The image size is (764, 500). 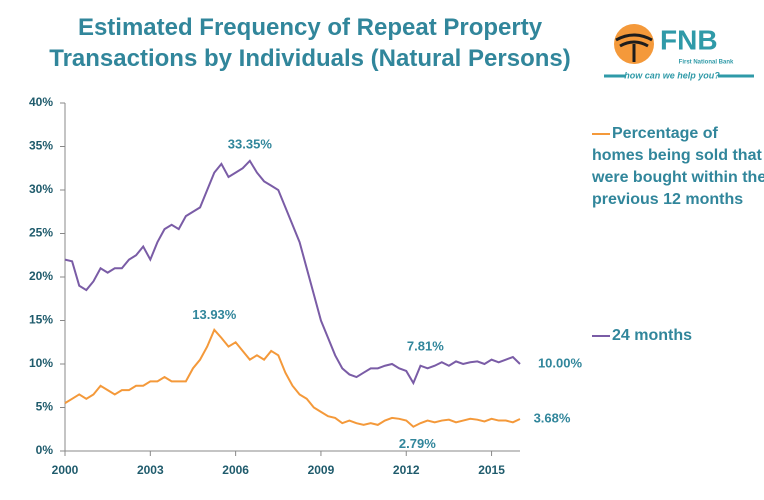 What do you see at coordinates (417, 443) in the screenshot?
I see `annotation: 2.79%` at bounding box center [417, 443].